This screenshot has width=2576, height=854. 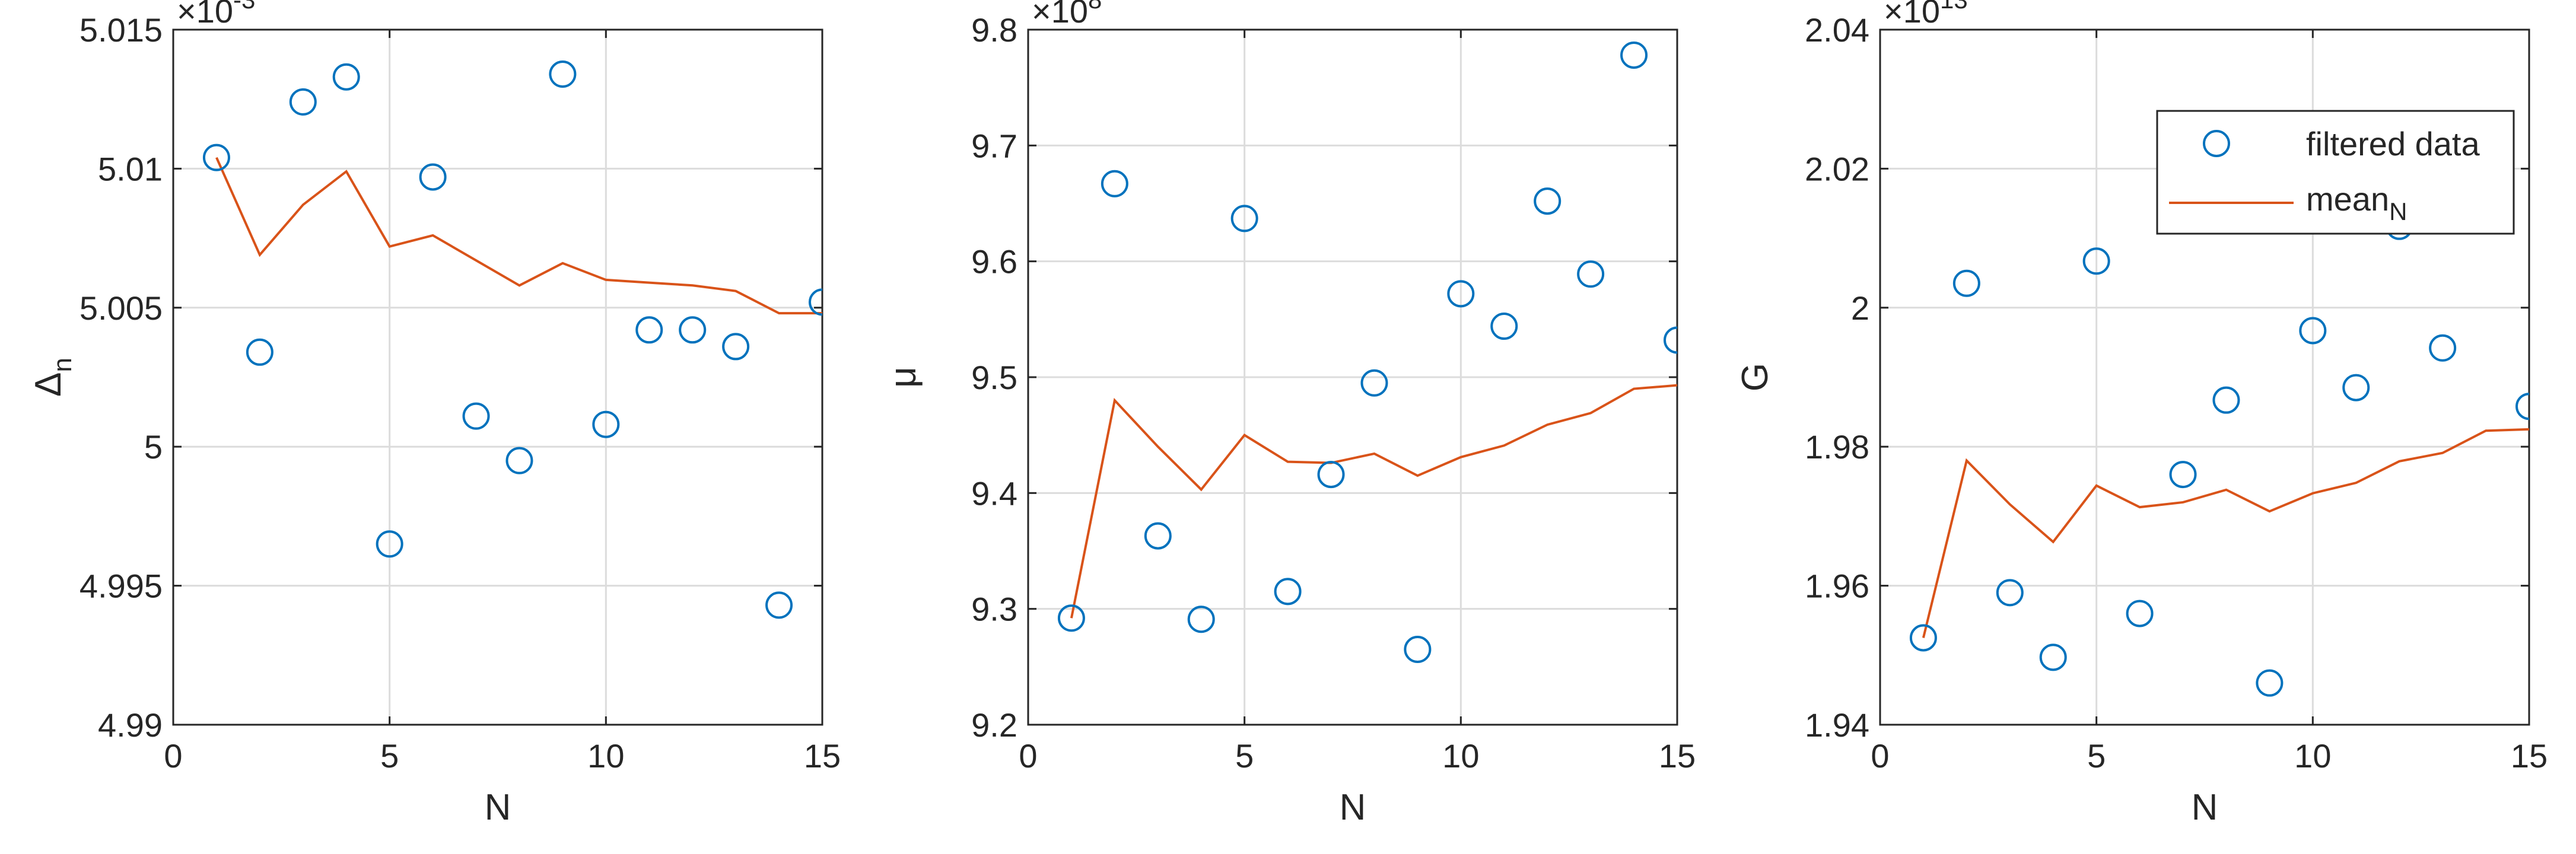 What do you see at coordinates (994, 610) in the screenshot?
I see `y-tick-label: 9.3` at bounding box center [994, 610].